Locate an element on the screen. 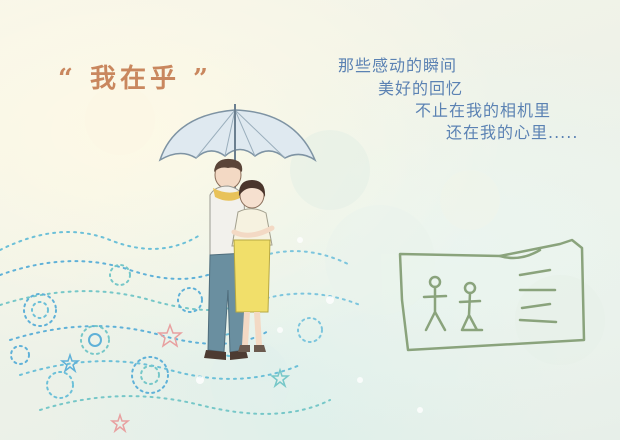 This screenshot has height=440, width=620. poem-line-2: 美好的回忆 is located at coordinates (421, 88).